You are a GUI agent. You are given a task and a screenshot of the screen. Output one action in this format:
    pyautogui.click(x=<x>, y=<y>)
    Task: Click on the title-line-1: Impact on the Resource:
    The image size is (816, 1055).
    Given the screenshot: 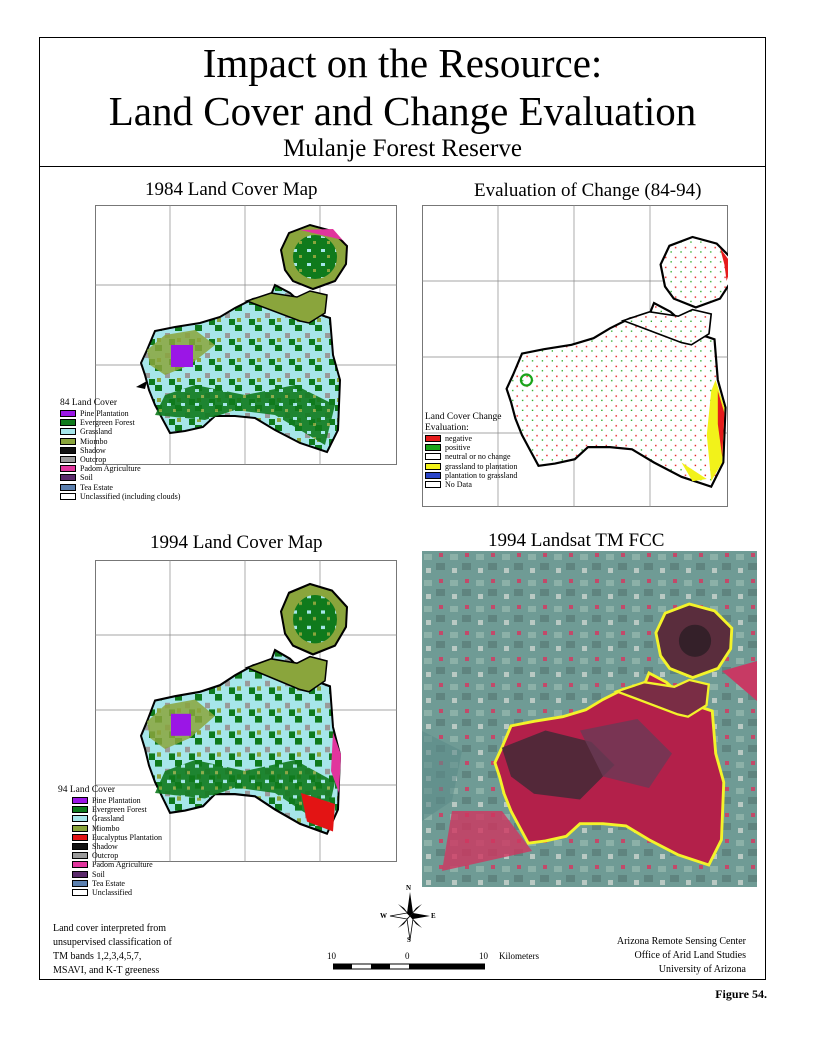 What is the action you would take?
    pyautogui.click(x=402, y=63)
    